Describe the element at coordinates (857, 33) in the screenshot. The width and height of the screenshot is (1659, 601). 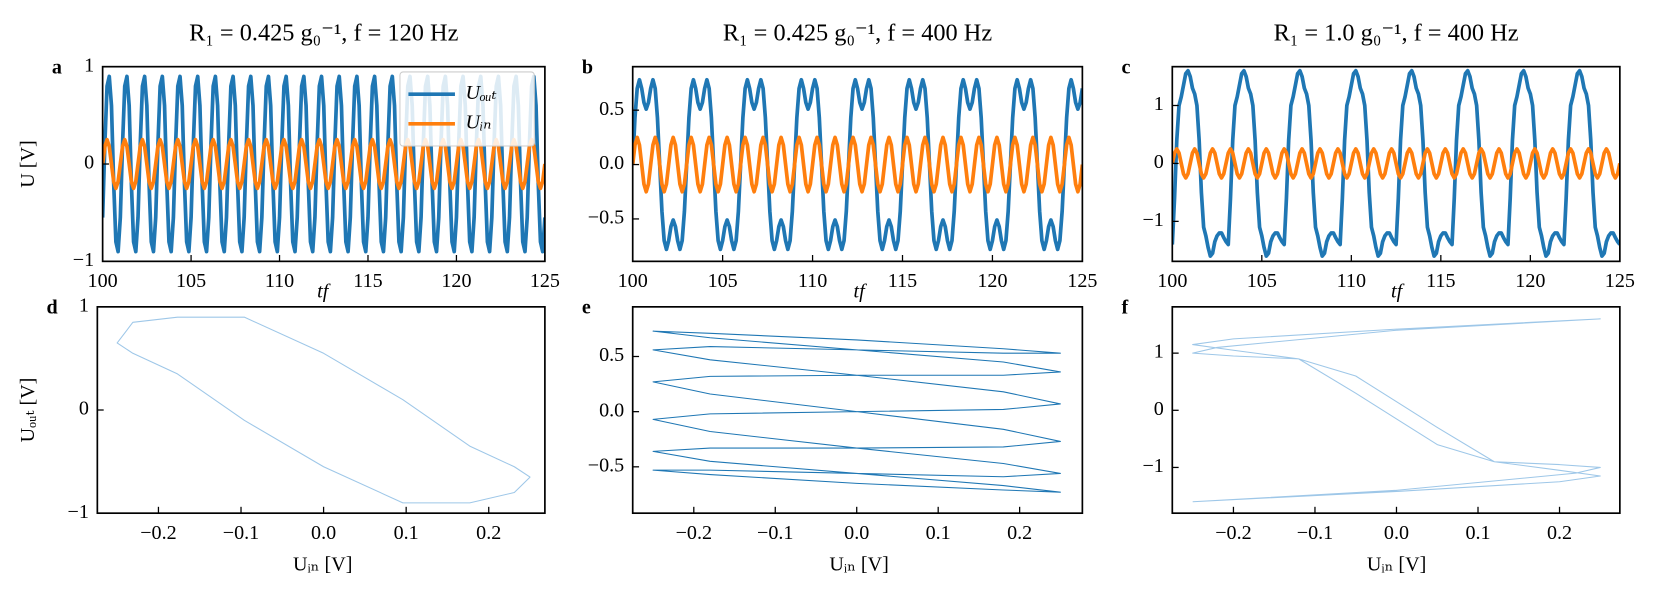
I see `panel-title: R₁ = 0.425 g₀⁻¹, f = 400 Hz` at that location.